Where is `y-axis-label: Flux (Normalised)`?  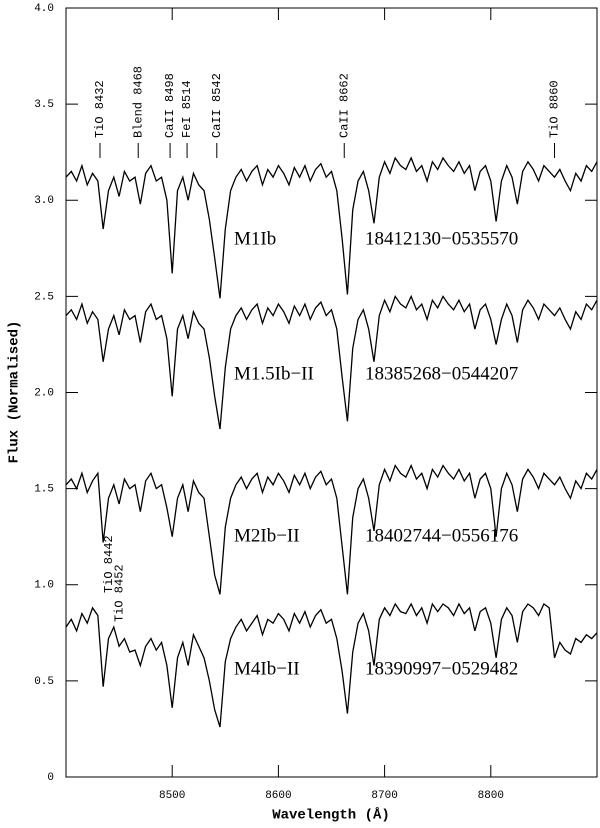
y-axis-label: Flux (Normalised) is located at coordinates (15, 392).